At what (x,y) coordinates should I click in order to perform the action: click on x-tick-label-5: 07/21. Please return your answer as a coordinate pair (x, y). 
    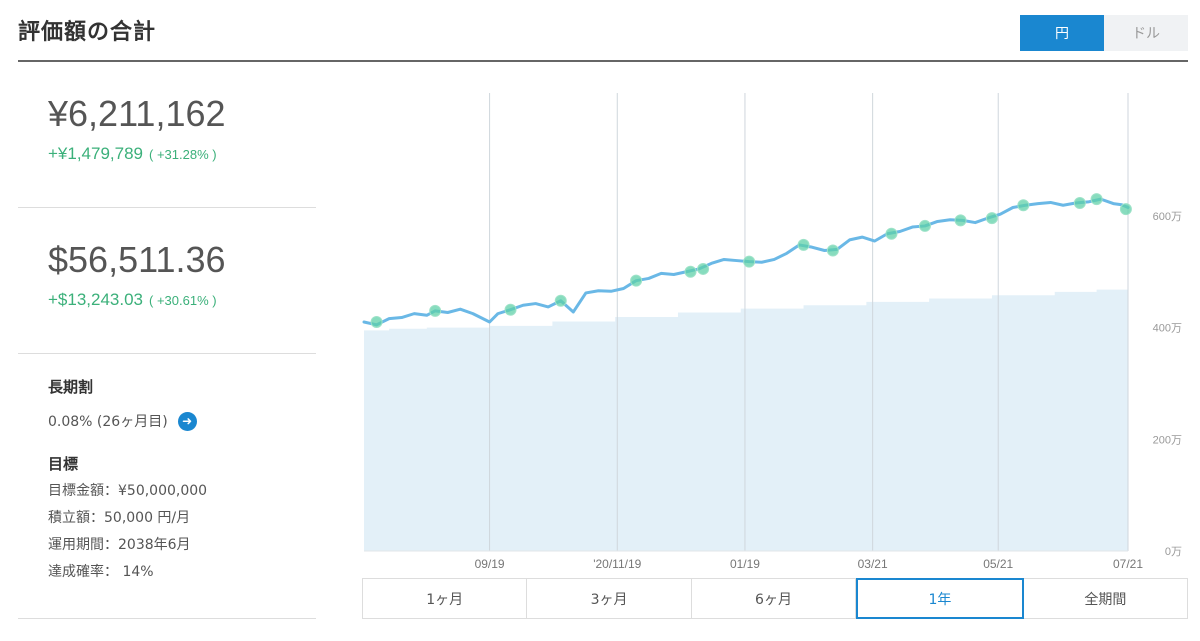
    Looking at the image, I should click on (1128, 564).